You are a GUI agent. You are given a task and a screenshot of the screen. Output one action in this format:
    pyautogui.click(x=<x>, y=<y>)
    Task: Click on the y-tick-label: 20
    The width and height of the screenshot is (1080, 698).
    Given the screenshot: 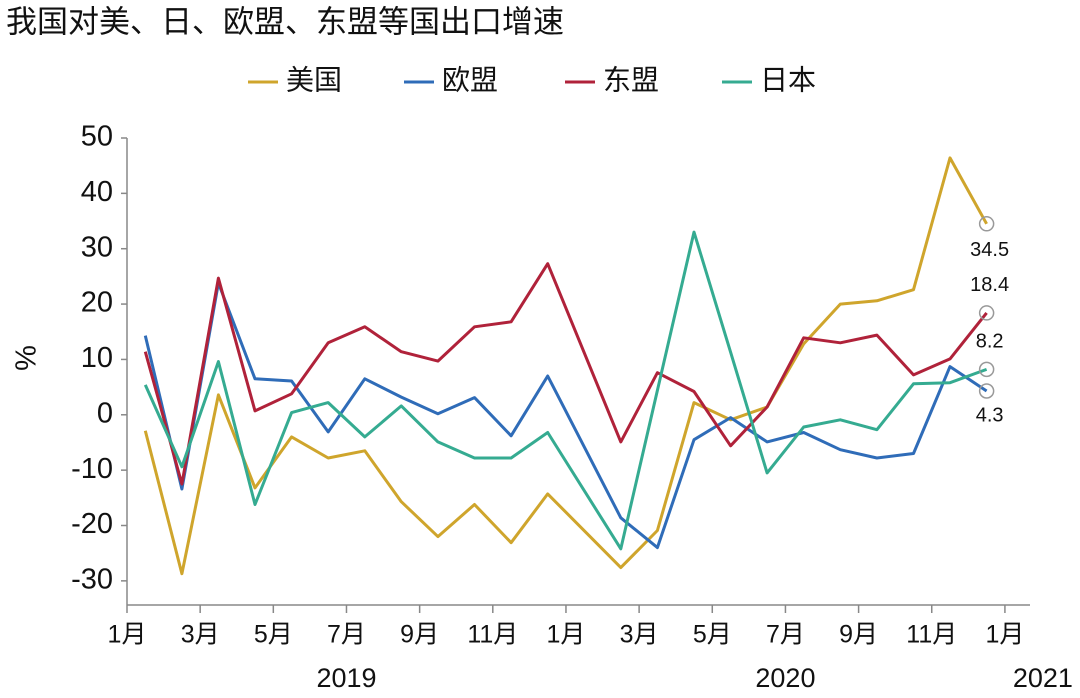 What is the action you would take?
    pyautogui.click(x=97, y=303)
    